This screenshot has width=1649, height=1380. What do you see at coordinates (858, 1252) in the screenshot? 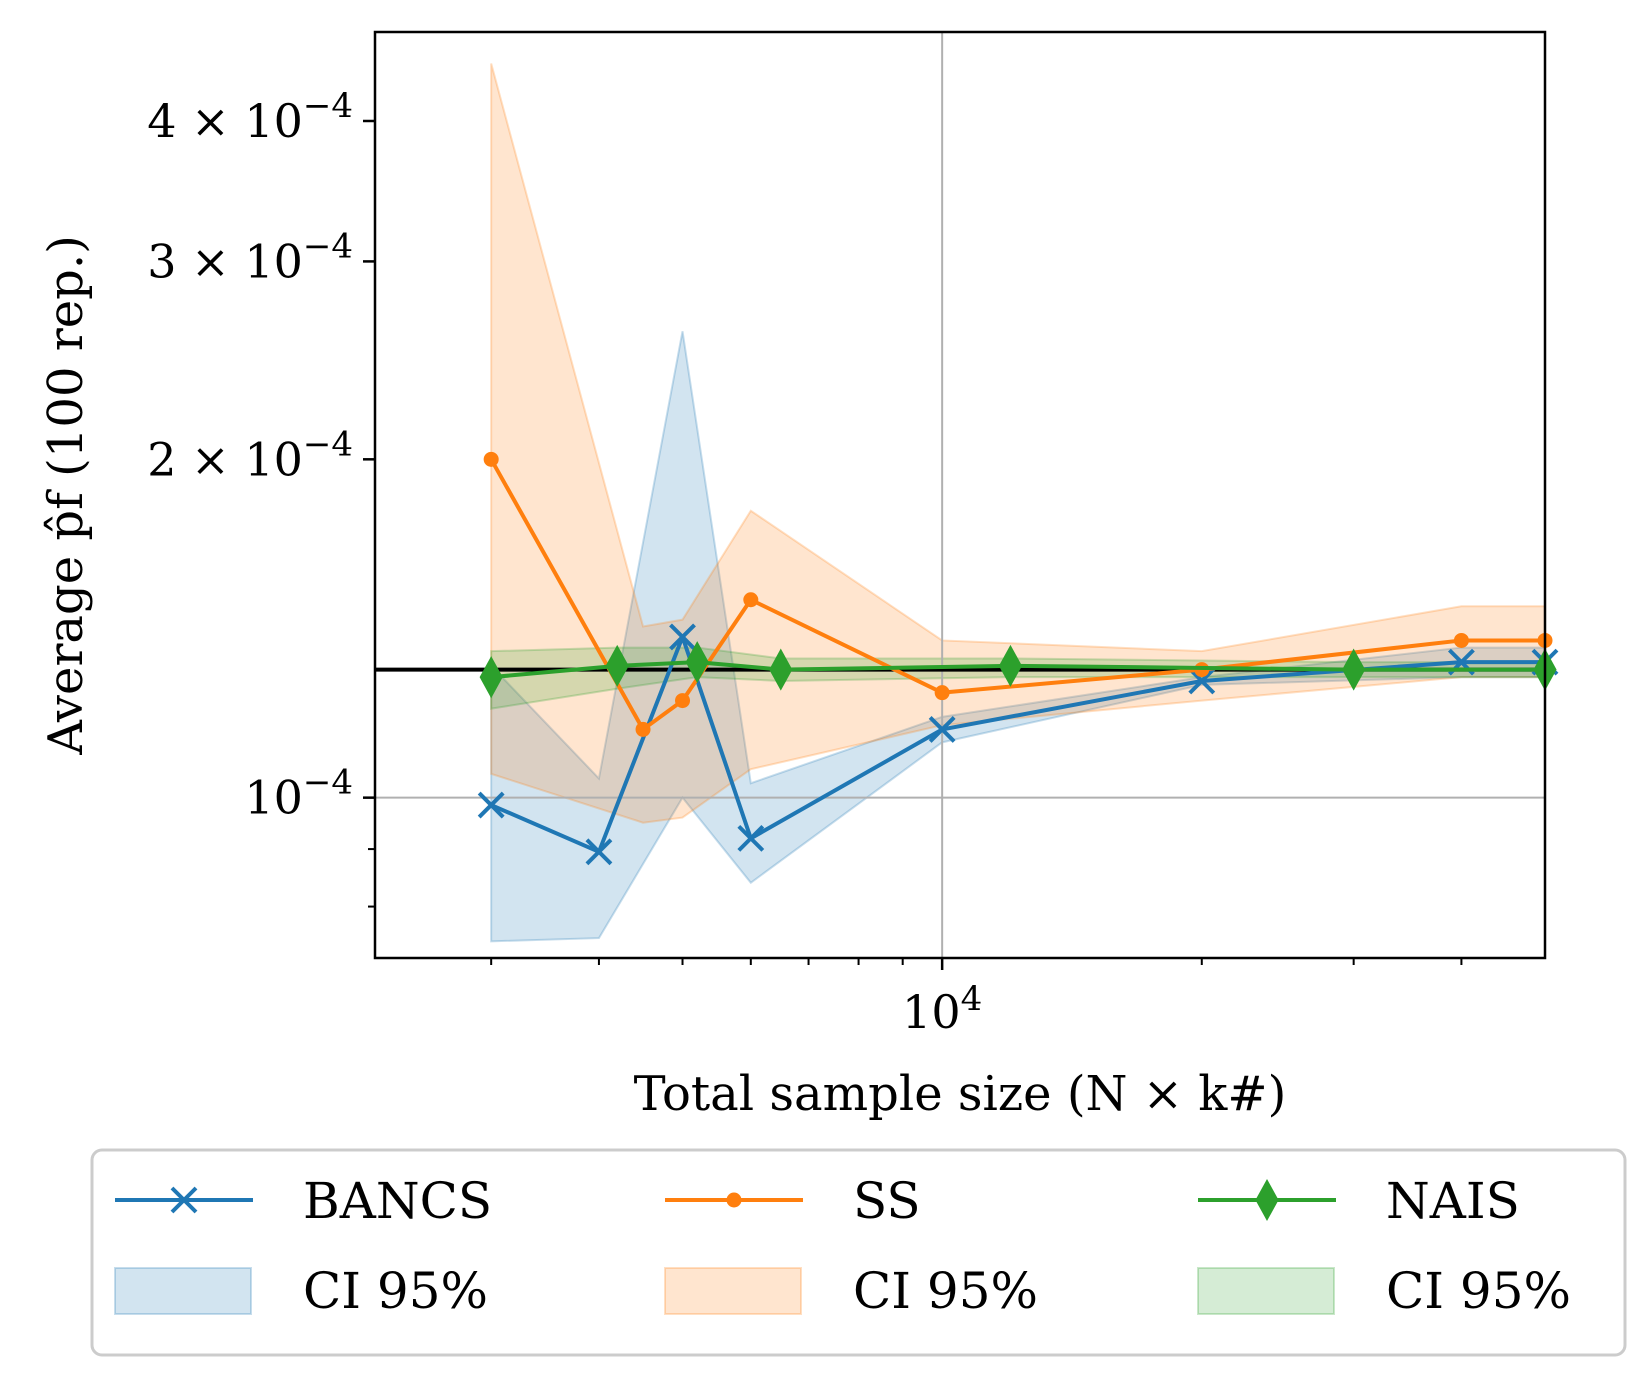
I see `legend: BANCS SS NAIS CI 95% CI 95% CI 95%` at bounding box center [858, 1252].